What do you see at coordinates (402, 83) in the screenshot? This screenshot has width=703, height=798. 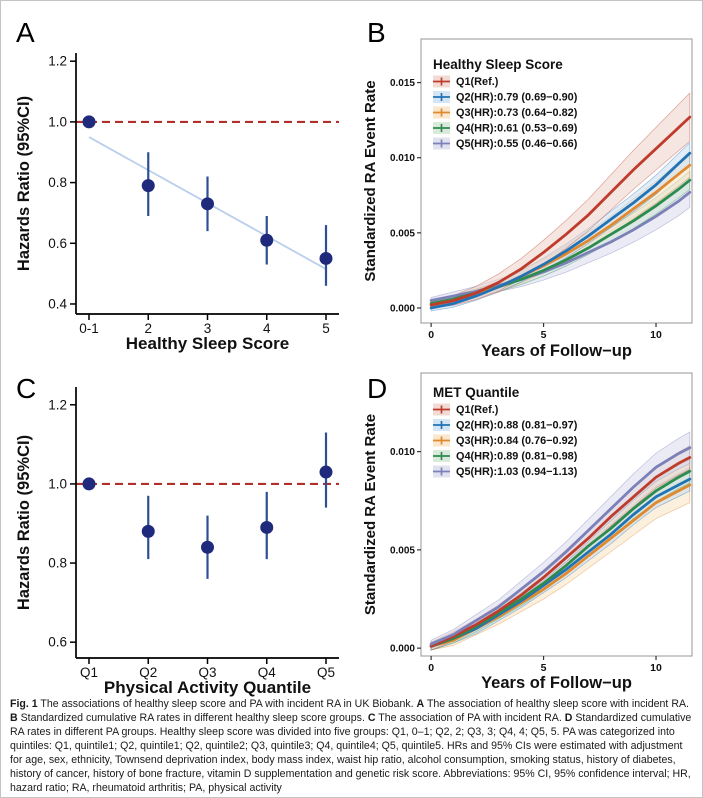 I see `svg-text: 0.015` at bounding box center [402, 83].